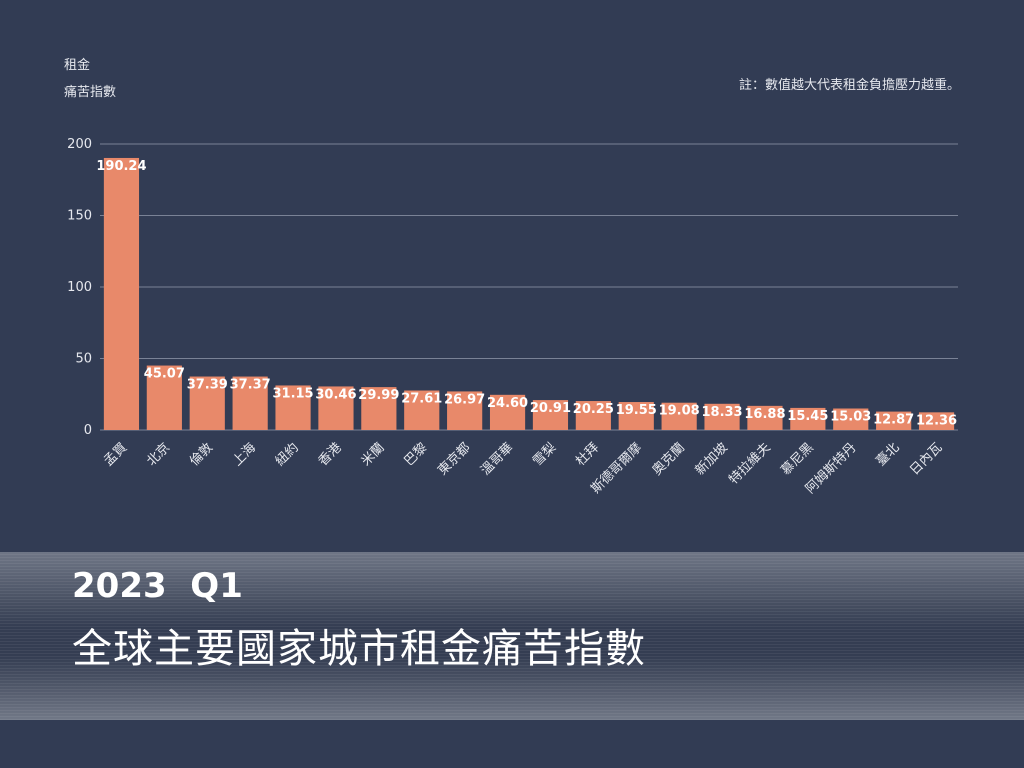 The width and height of the screenshot is (1024, 768). I want to click on x-tick-label: 紐約, so click(287, 454).